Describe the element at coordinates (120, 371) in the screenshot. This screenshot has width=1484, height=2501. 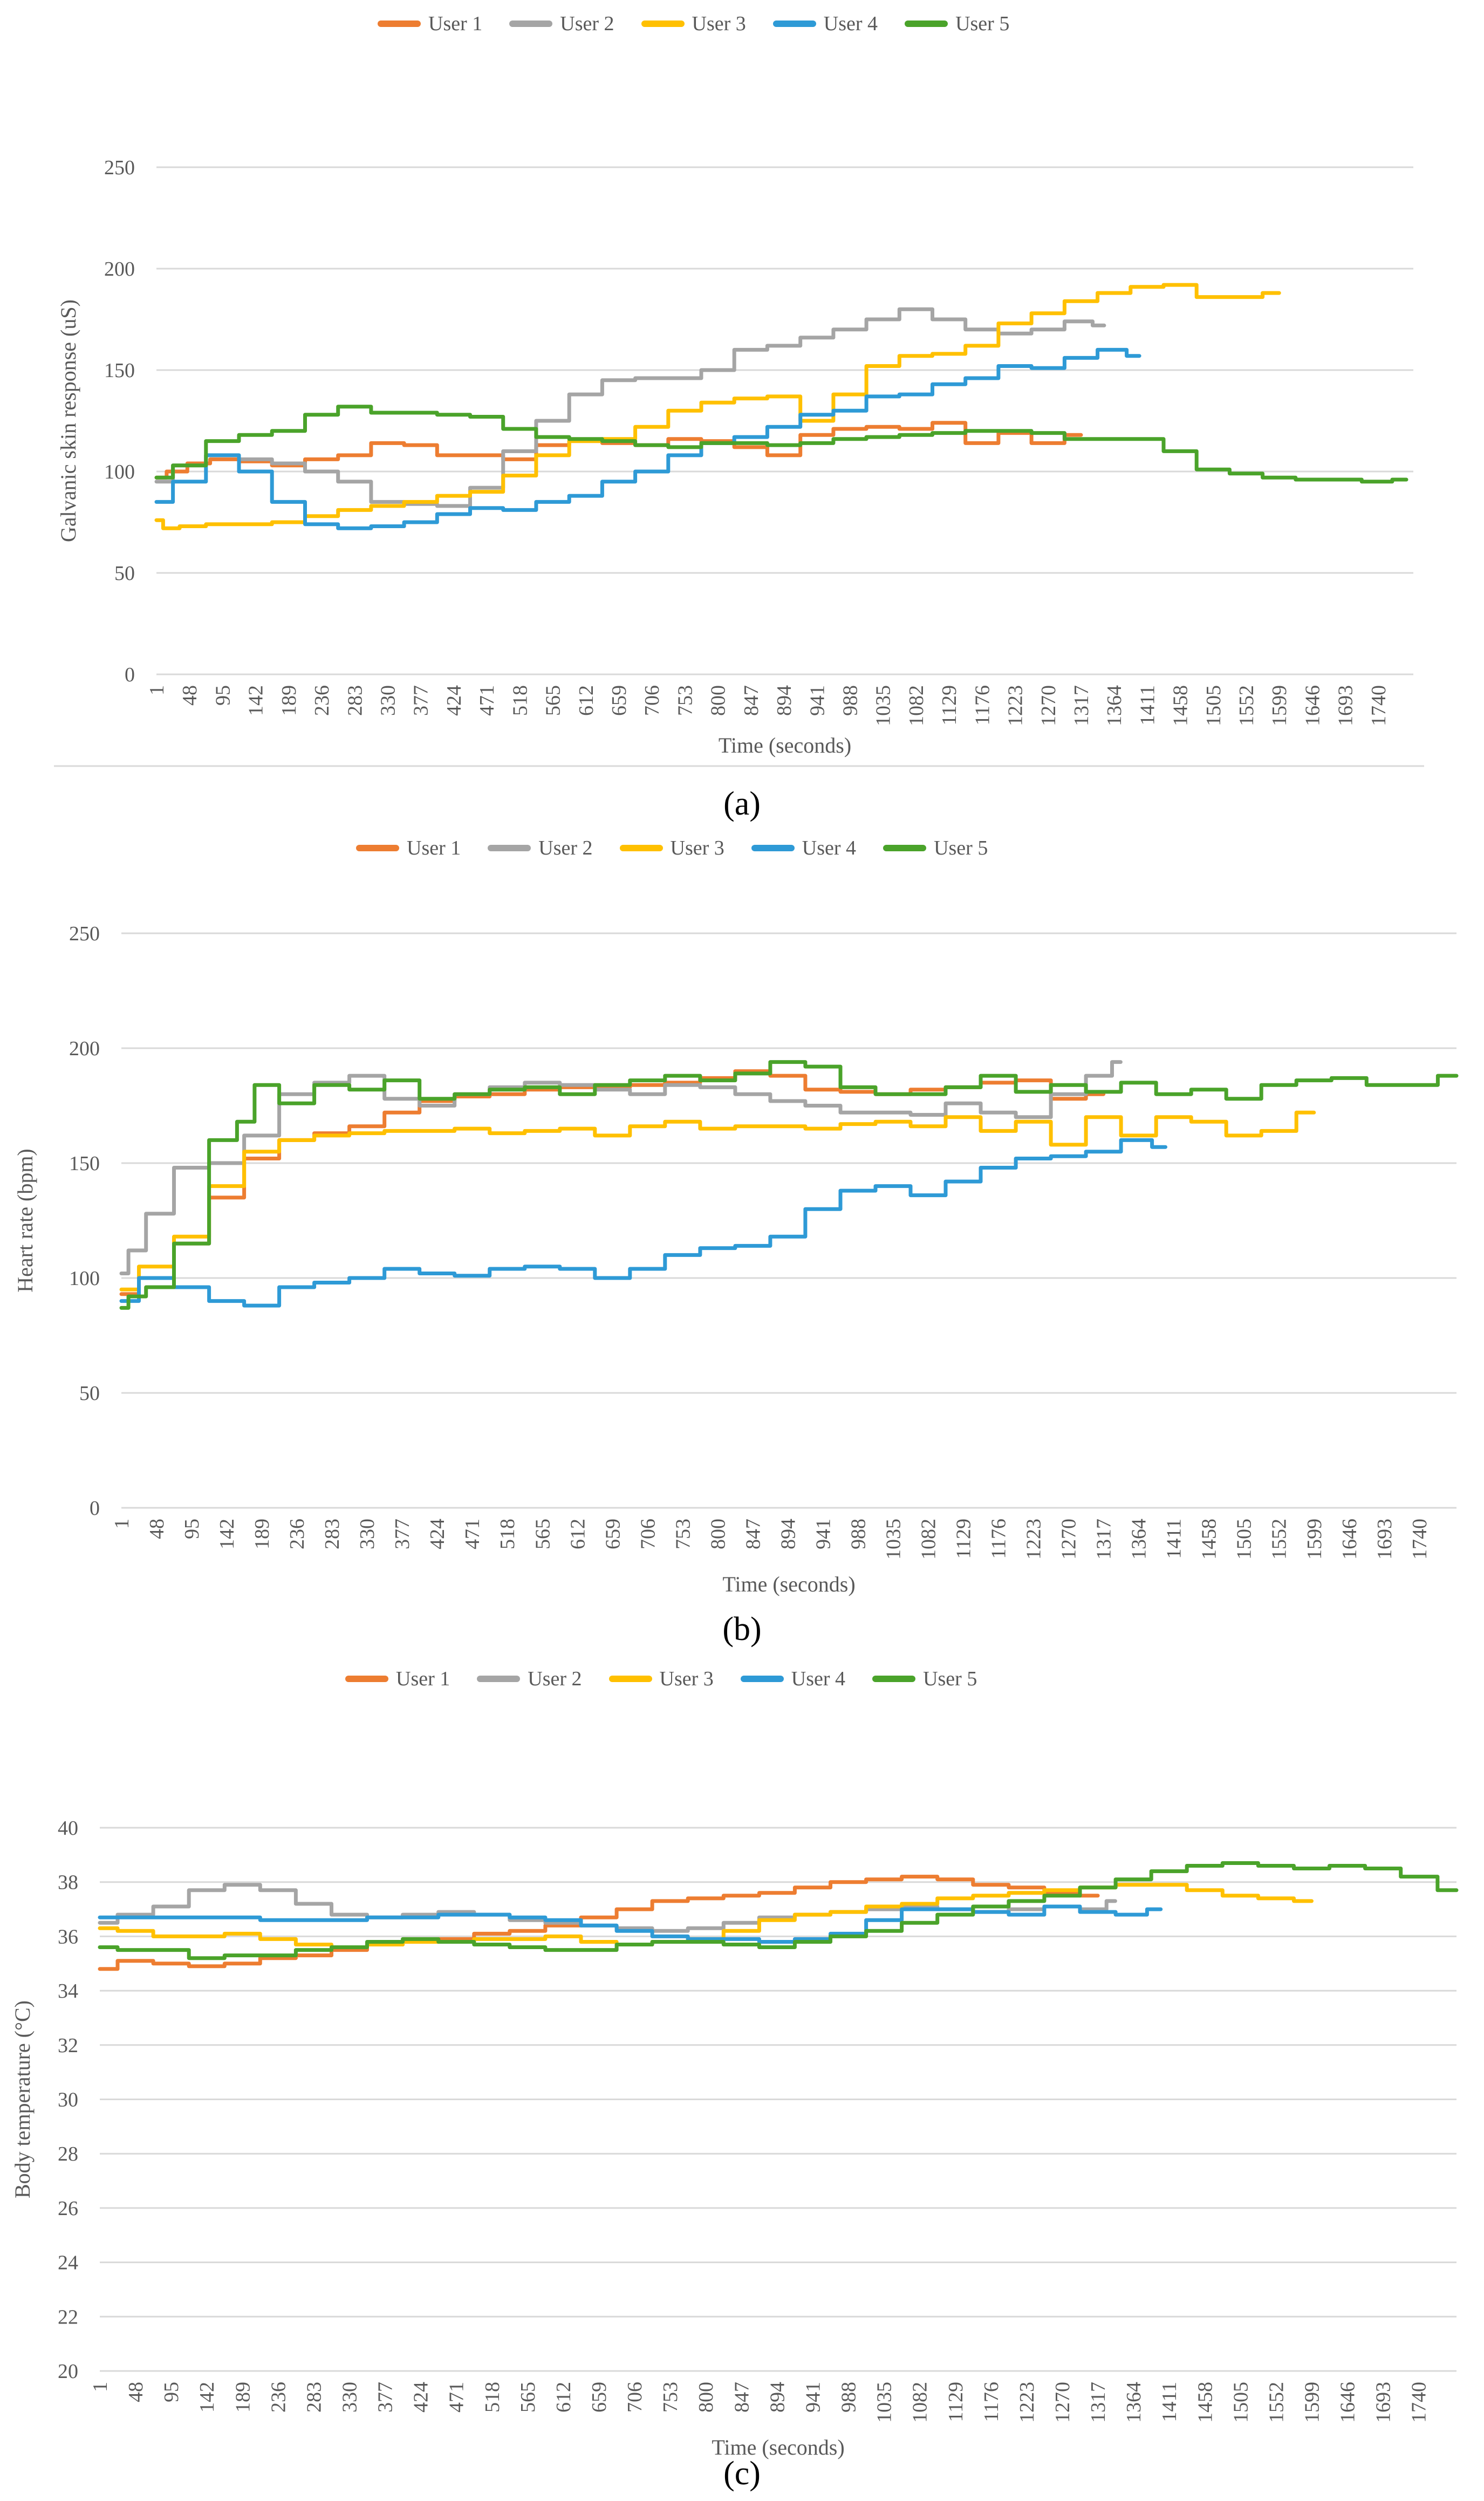
I see `y-tick-label: 150` at that location.